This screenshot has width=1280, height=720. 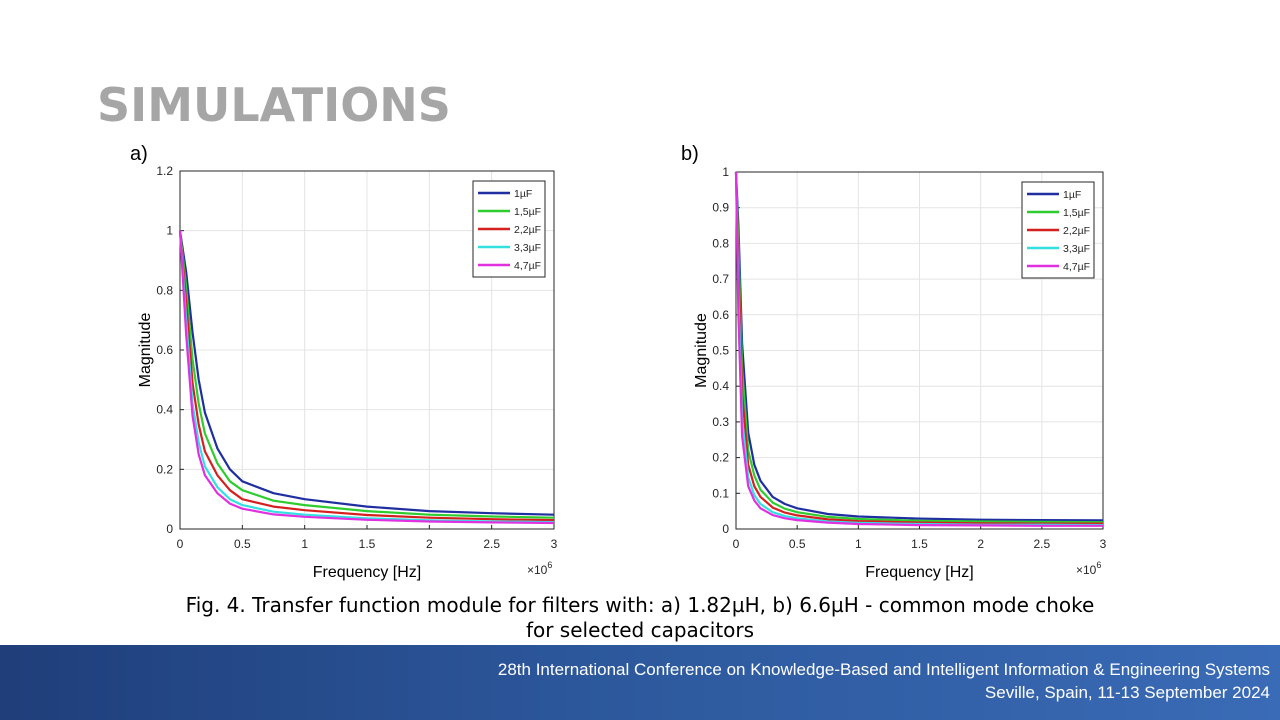 What do you see at coordinates (640, 630) in the screenshot?
I see `caption-line-2: for selected capacitors` at bounding box center [640, 630].